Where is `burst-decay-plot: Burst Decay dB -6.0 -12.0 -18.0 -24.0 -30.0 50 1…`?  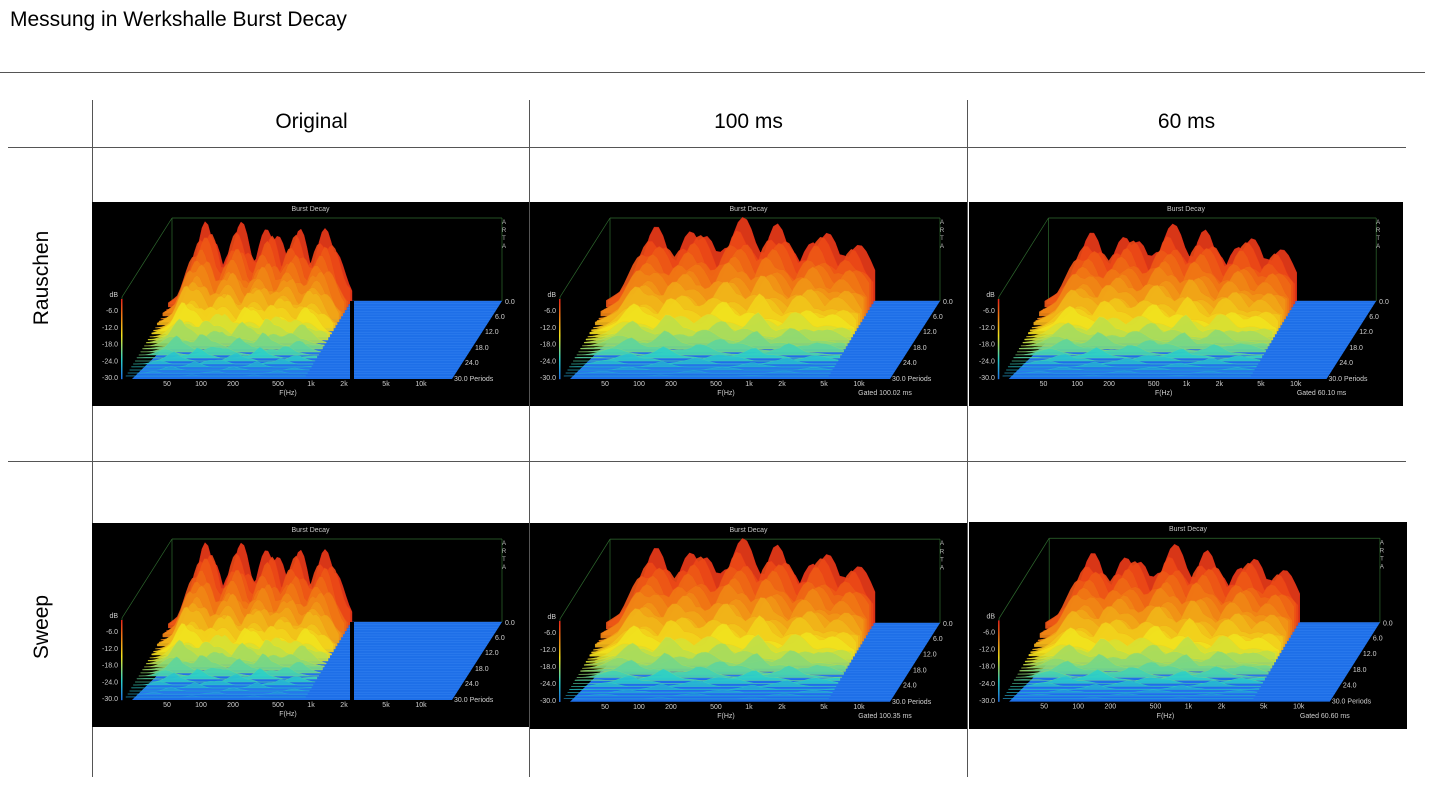 burst-decay-plot: Burst Decay dB -6.0 -12.0 -18.0 -24.0 -30.0 50 1… is located at coordinates (1188, 625).